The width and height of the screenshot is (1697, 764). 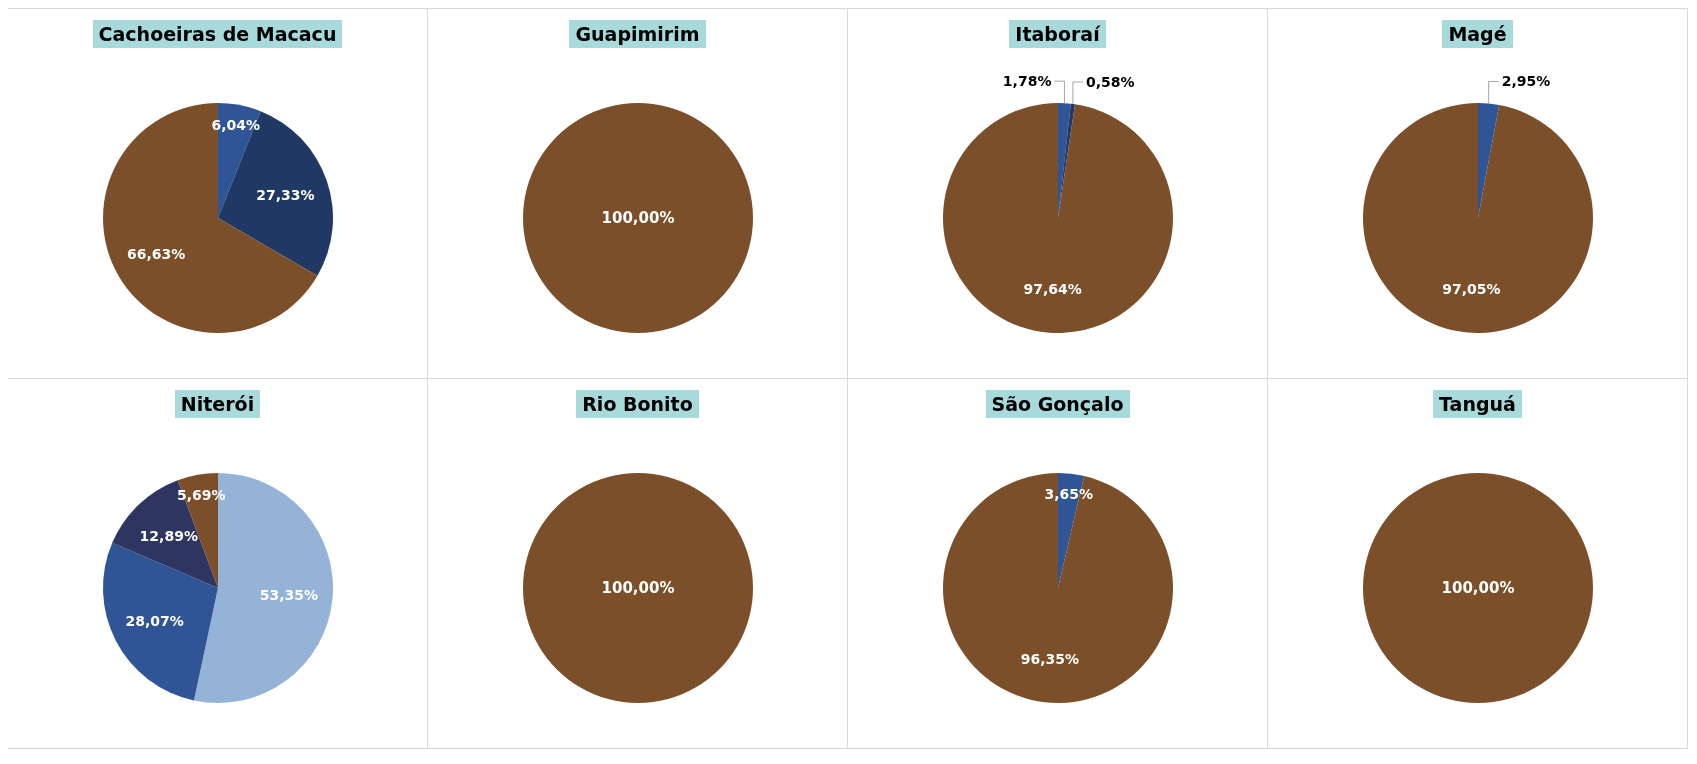 What do you see at coordinates (1068, 494) in the screenshot?
I see `data-label: 3,65%` at bounding box center [1068, 494].